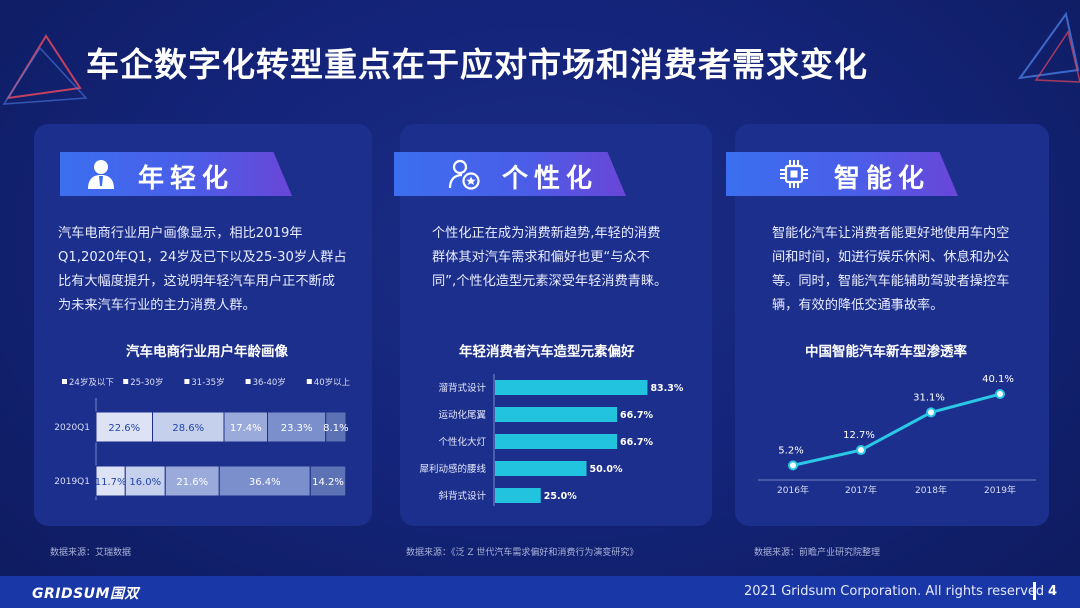  I want to click on gridsum-logo: GRIDSUM国双, so click(85, 594).